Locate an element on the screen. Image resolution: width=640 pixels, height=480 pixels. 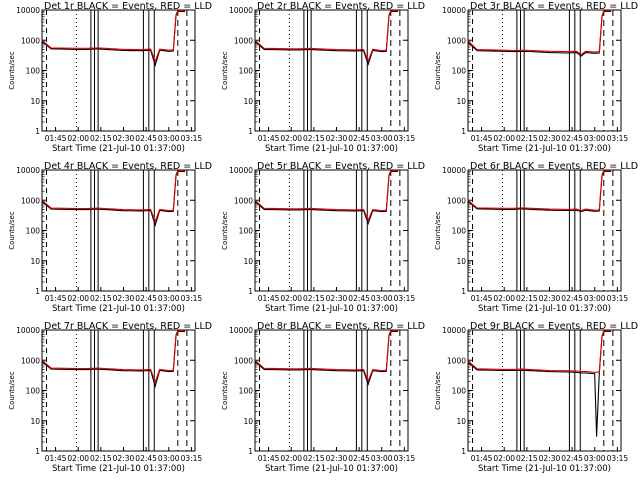
chart-title: Det 2r BLACK = Events, RED = LLD is located at coordinates (341, 6).